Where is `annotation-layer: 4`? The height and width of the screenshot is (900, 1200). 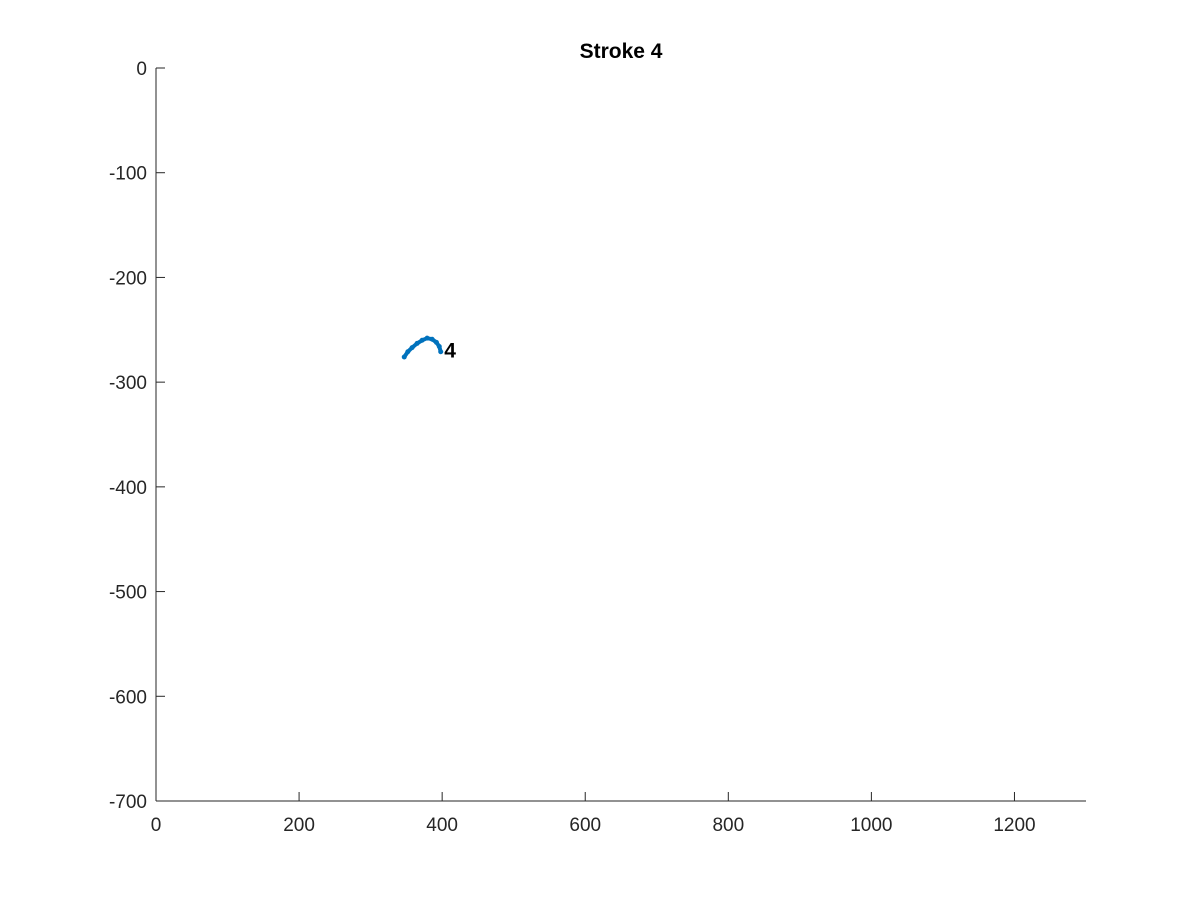 annotation-layer: 4 is located at coordinates (450, 351).